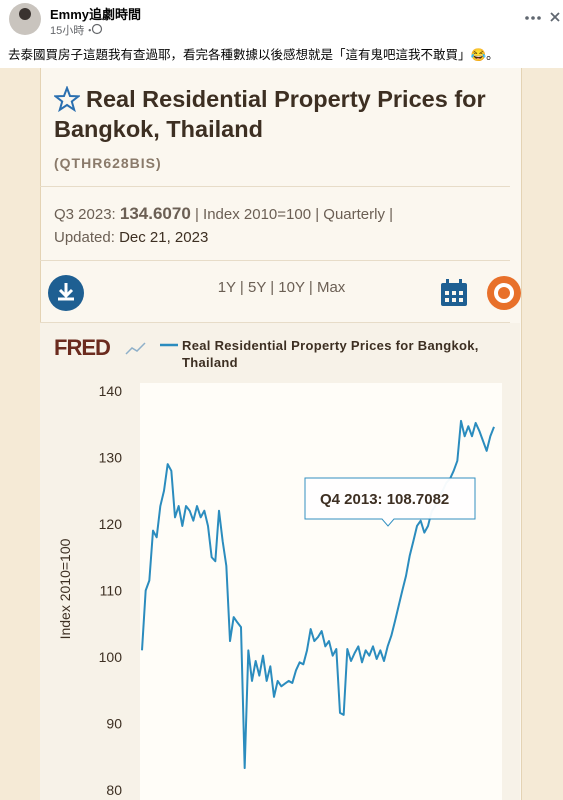 Image resolution: width=563 pixels, height=800 pixels. What do you see at coordinates (114, 724) in the screenshot?
I see `y-tick-label: 90` at bounding box center [114, 724].